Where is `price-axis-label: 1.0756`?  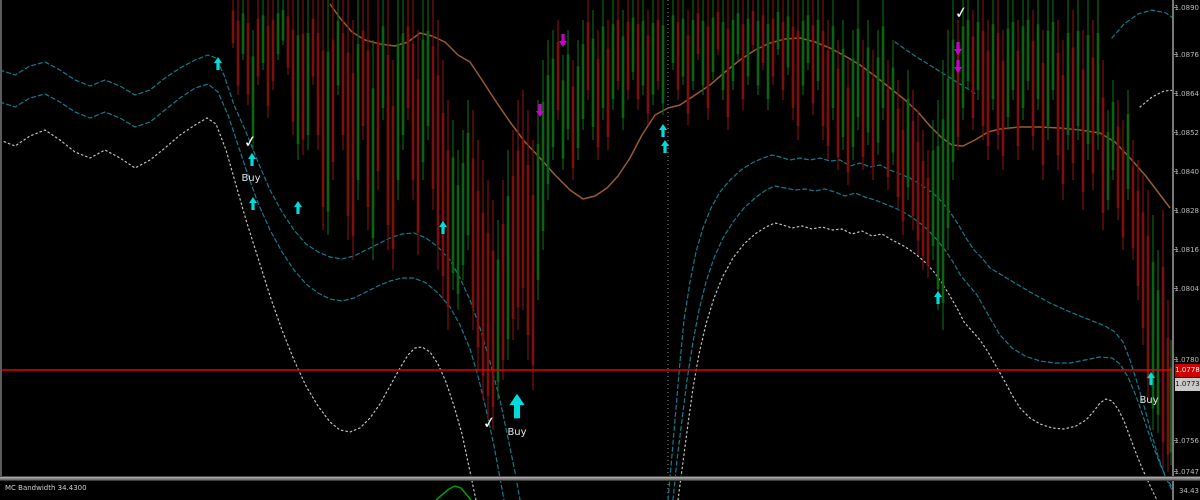
price-axis-label: 1.0756 is located at coordinates (1187, 441).